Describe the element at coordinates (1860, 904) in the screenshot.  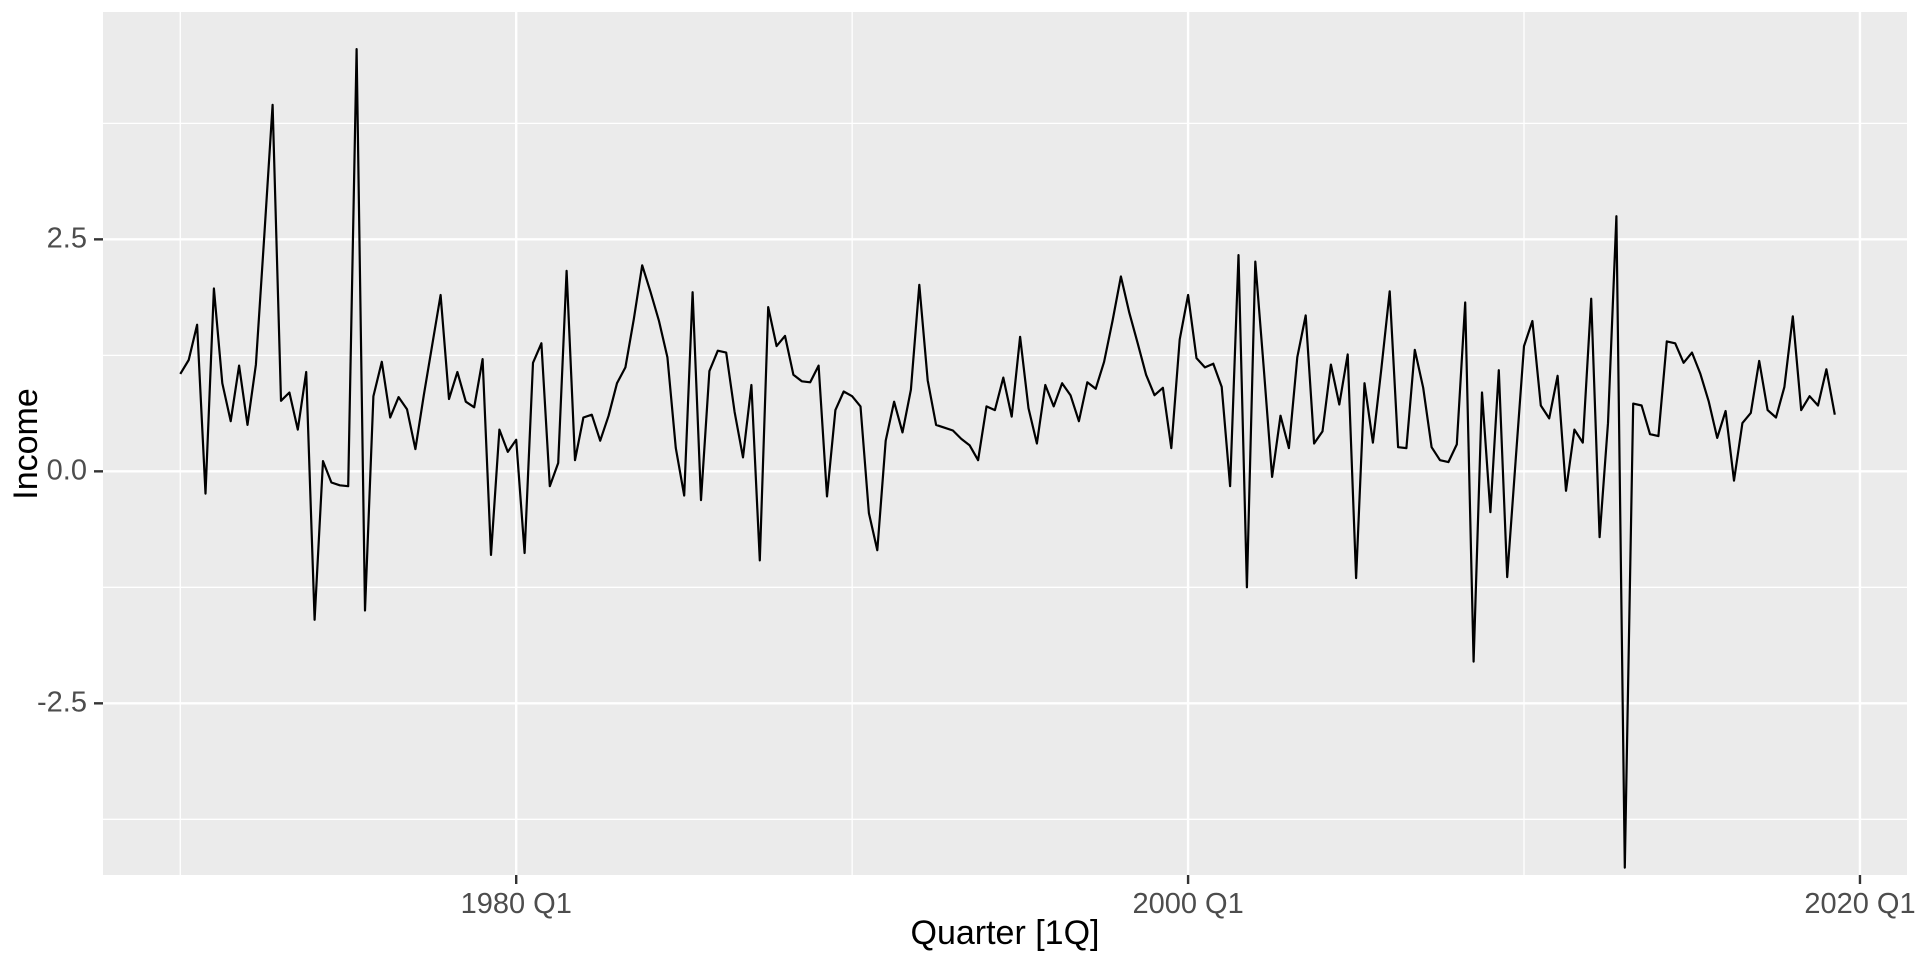
I see `x-tick-label-2020-q1: 2020 Q1` at that location.